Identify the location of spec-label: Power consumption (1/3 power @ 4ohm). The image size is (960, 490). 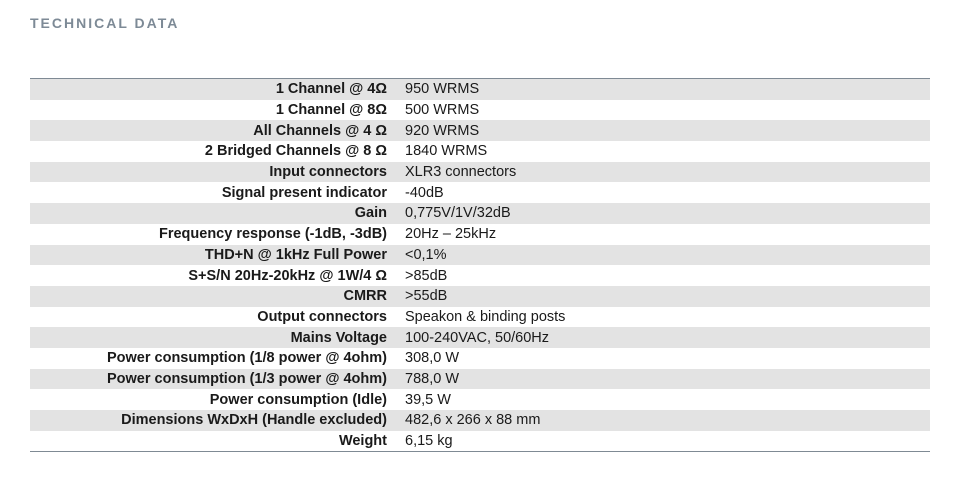
(246, 378).